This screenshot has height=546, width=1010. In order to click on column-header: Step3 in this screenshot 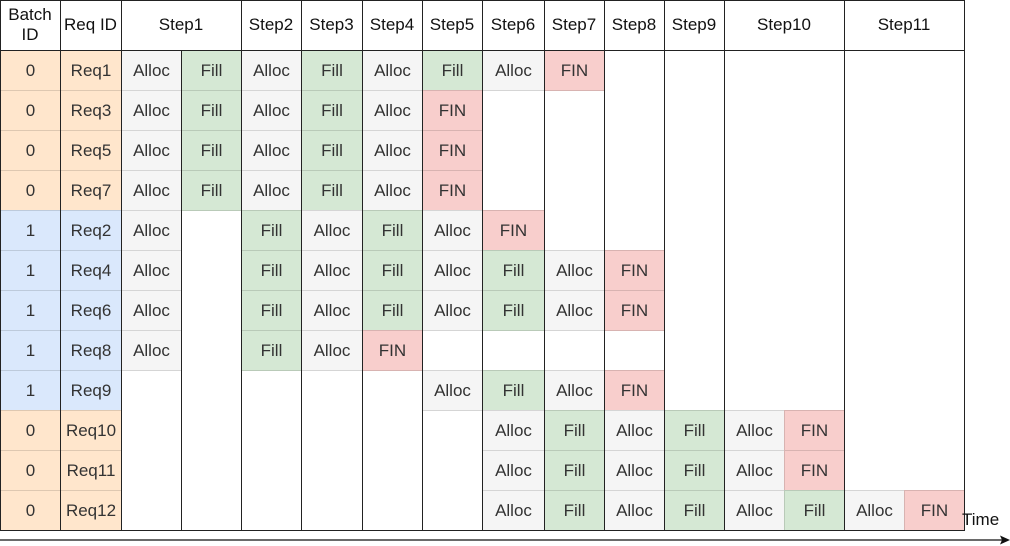, I will do `click(331, 24)`.